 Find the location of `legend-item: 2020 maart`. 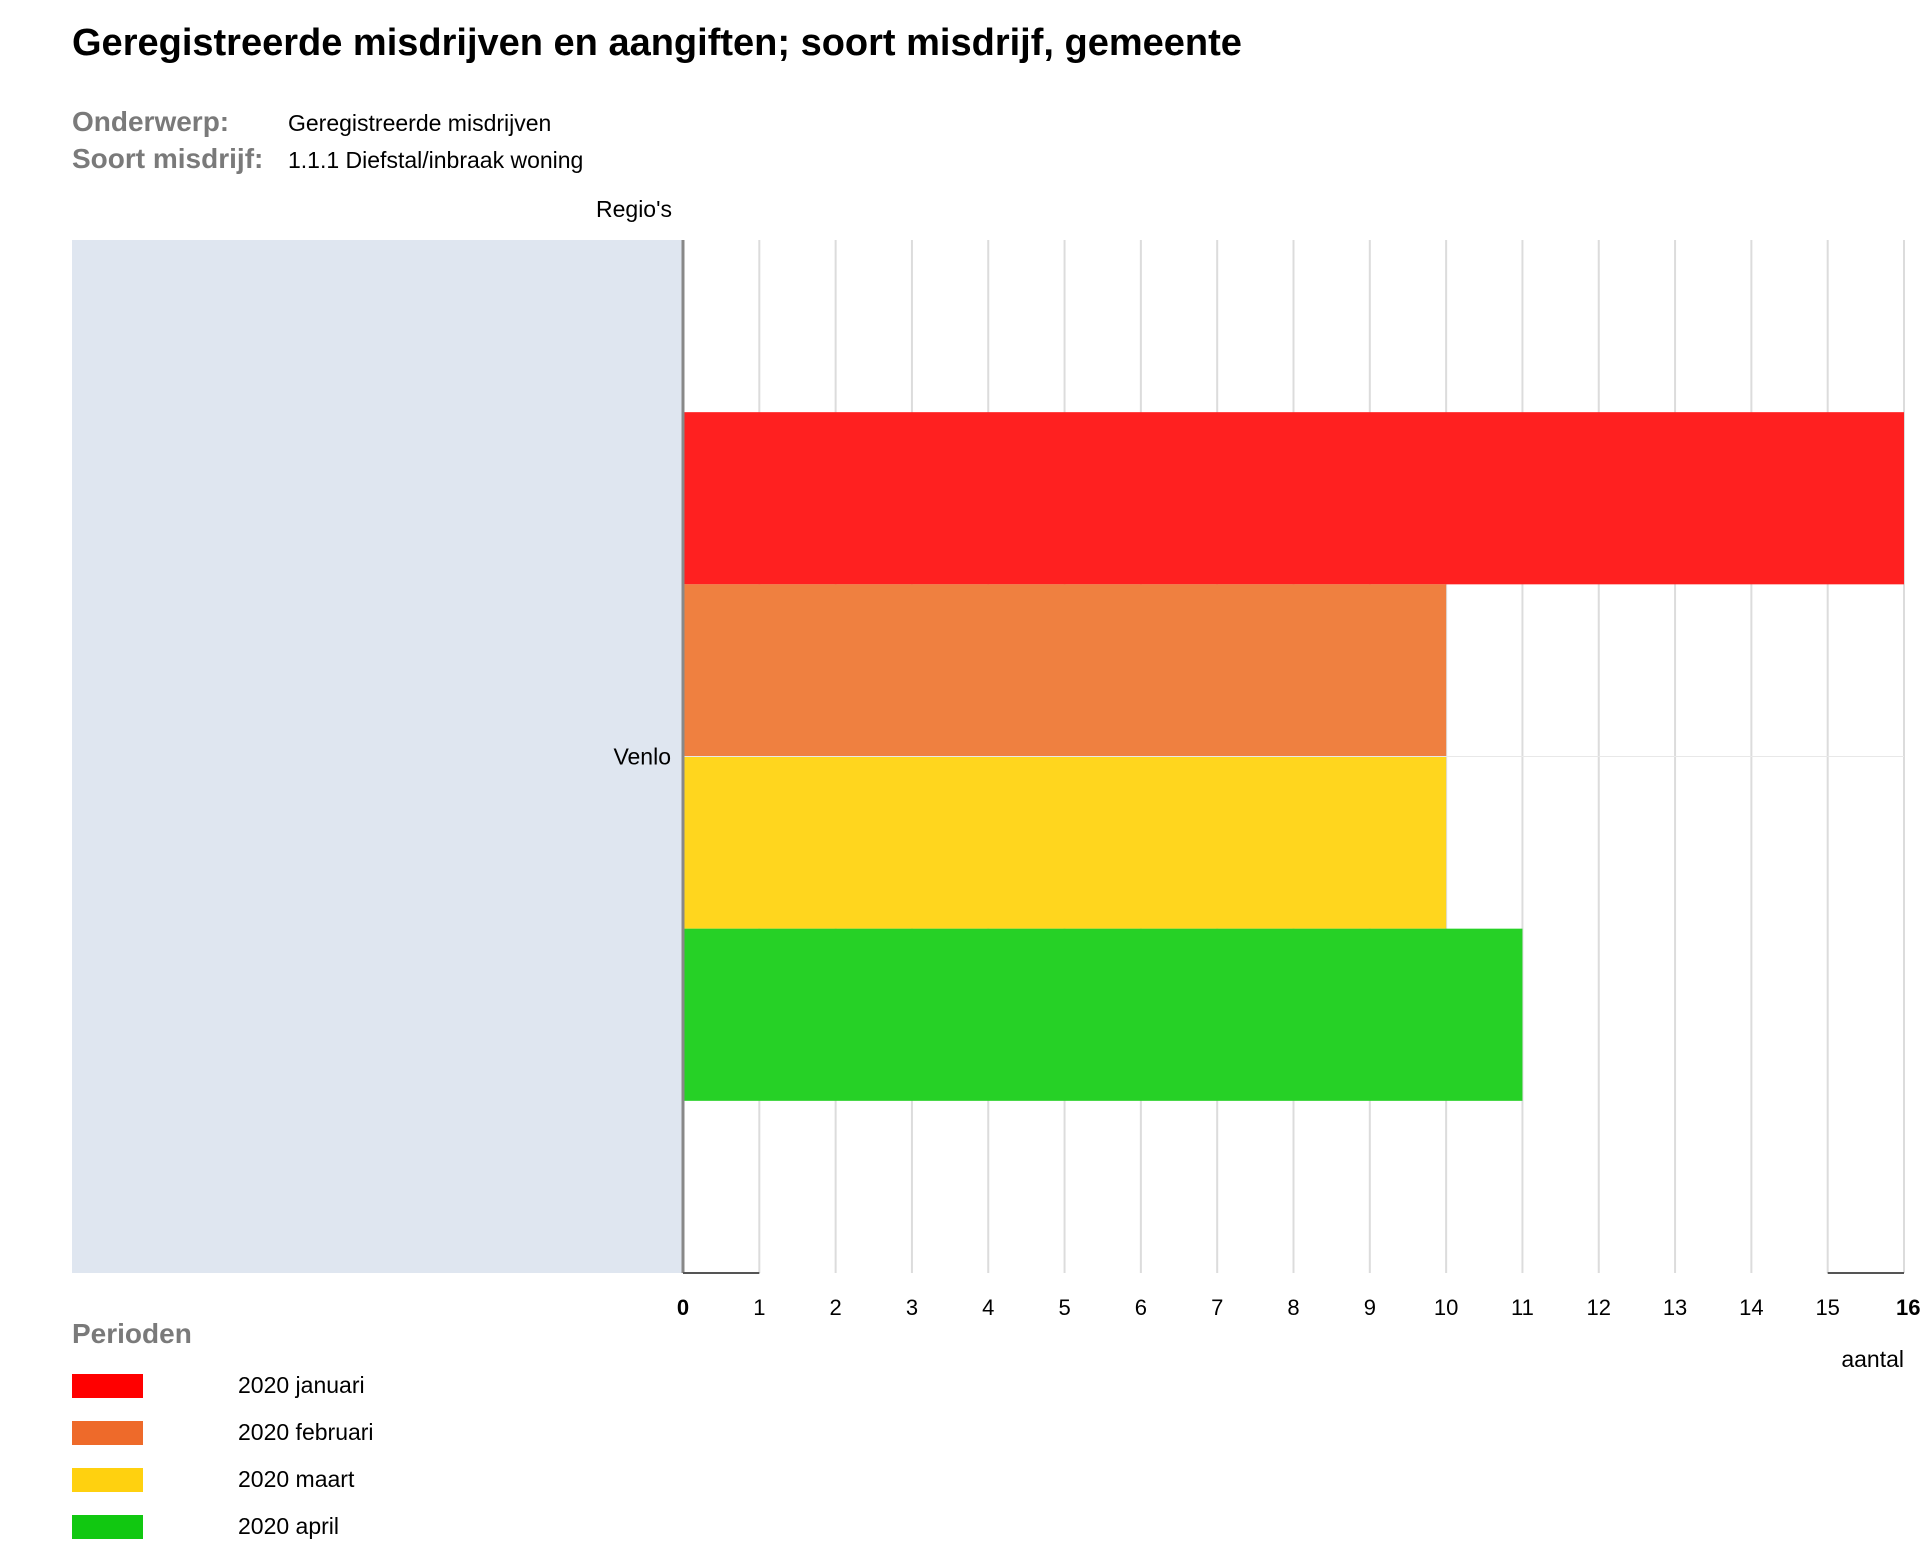

legend-item: 2020 maart is located at coordinates (223, 1479).